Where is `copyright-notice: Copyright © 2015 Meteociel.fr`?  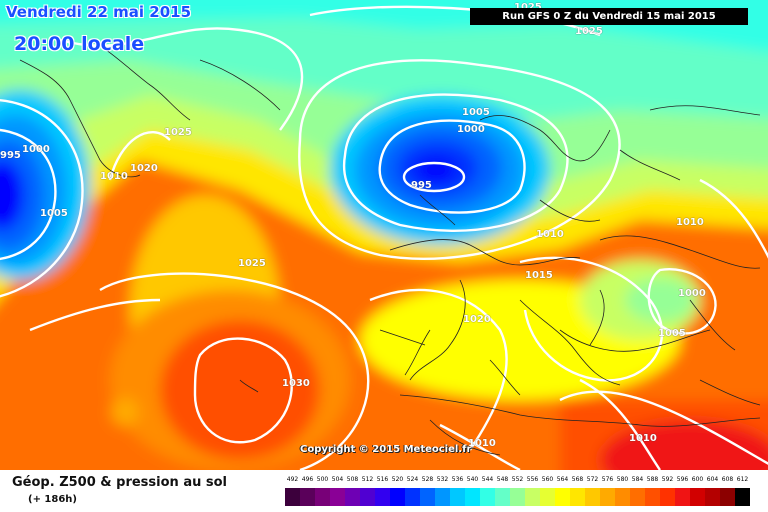 copyright-notice: Copyright © 2015 Meteociel.fr is located at coordinates (386, 449).